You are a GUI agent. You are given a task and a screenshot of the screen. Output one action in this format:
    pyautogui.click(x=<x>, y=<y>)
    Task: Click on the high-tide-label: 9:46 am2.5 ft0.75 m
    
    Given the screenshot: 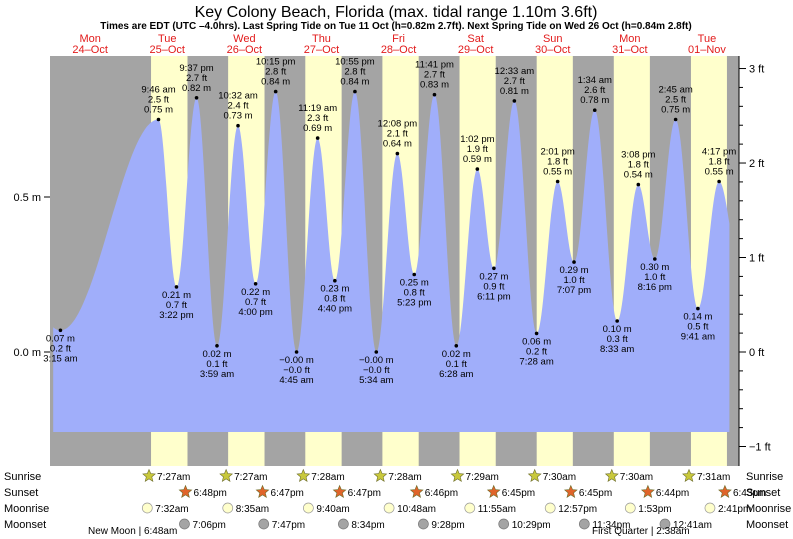 What is the action you would take?
    pyautogui.click(x=158, y=103)
    